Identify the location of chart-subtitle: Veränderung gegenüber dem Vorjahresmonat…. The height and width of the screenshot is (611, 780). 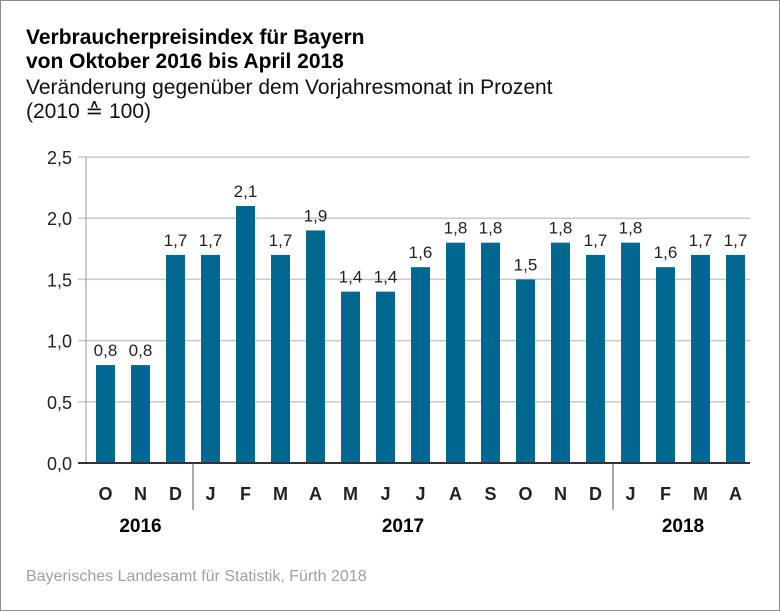
(289, 100).